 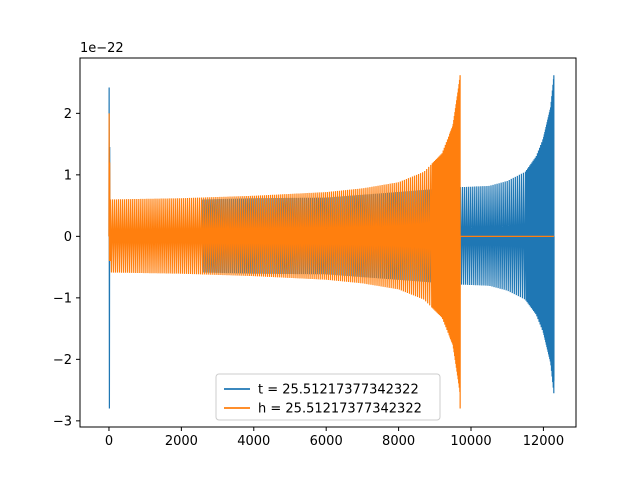 I want to click on y-offset-text: 1e−22, so click(x=102, y=48).